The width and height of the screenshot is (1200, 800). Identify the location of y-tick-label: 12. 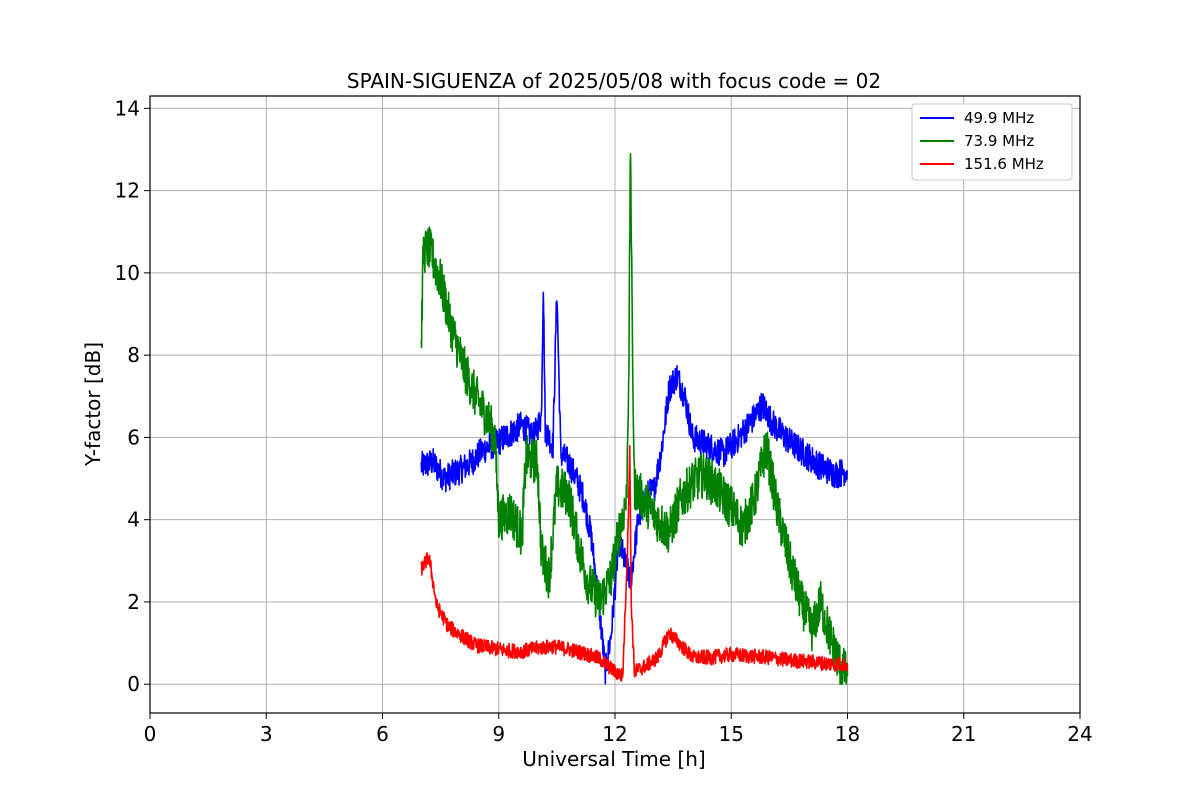
(127, 191).